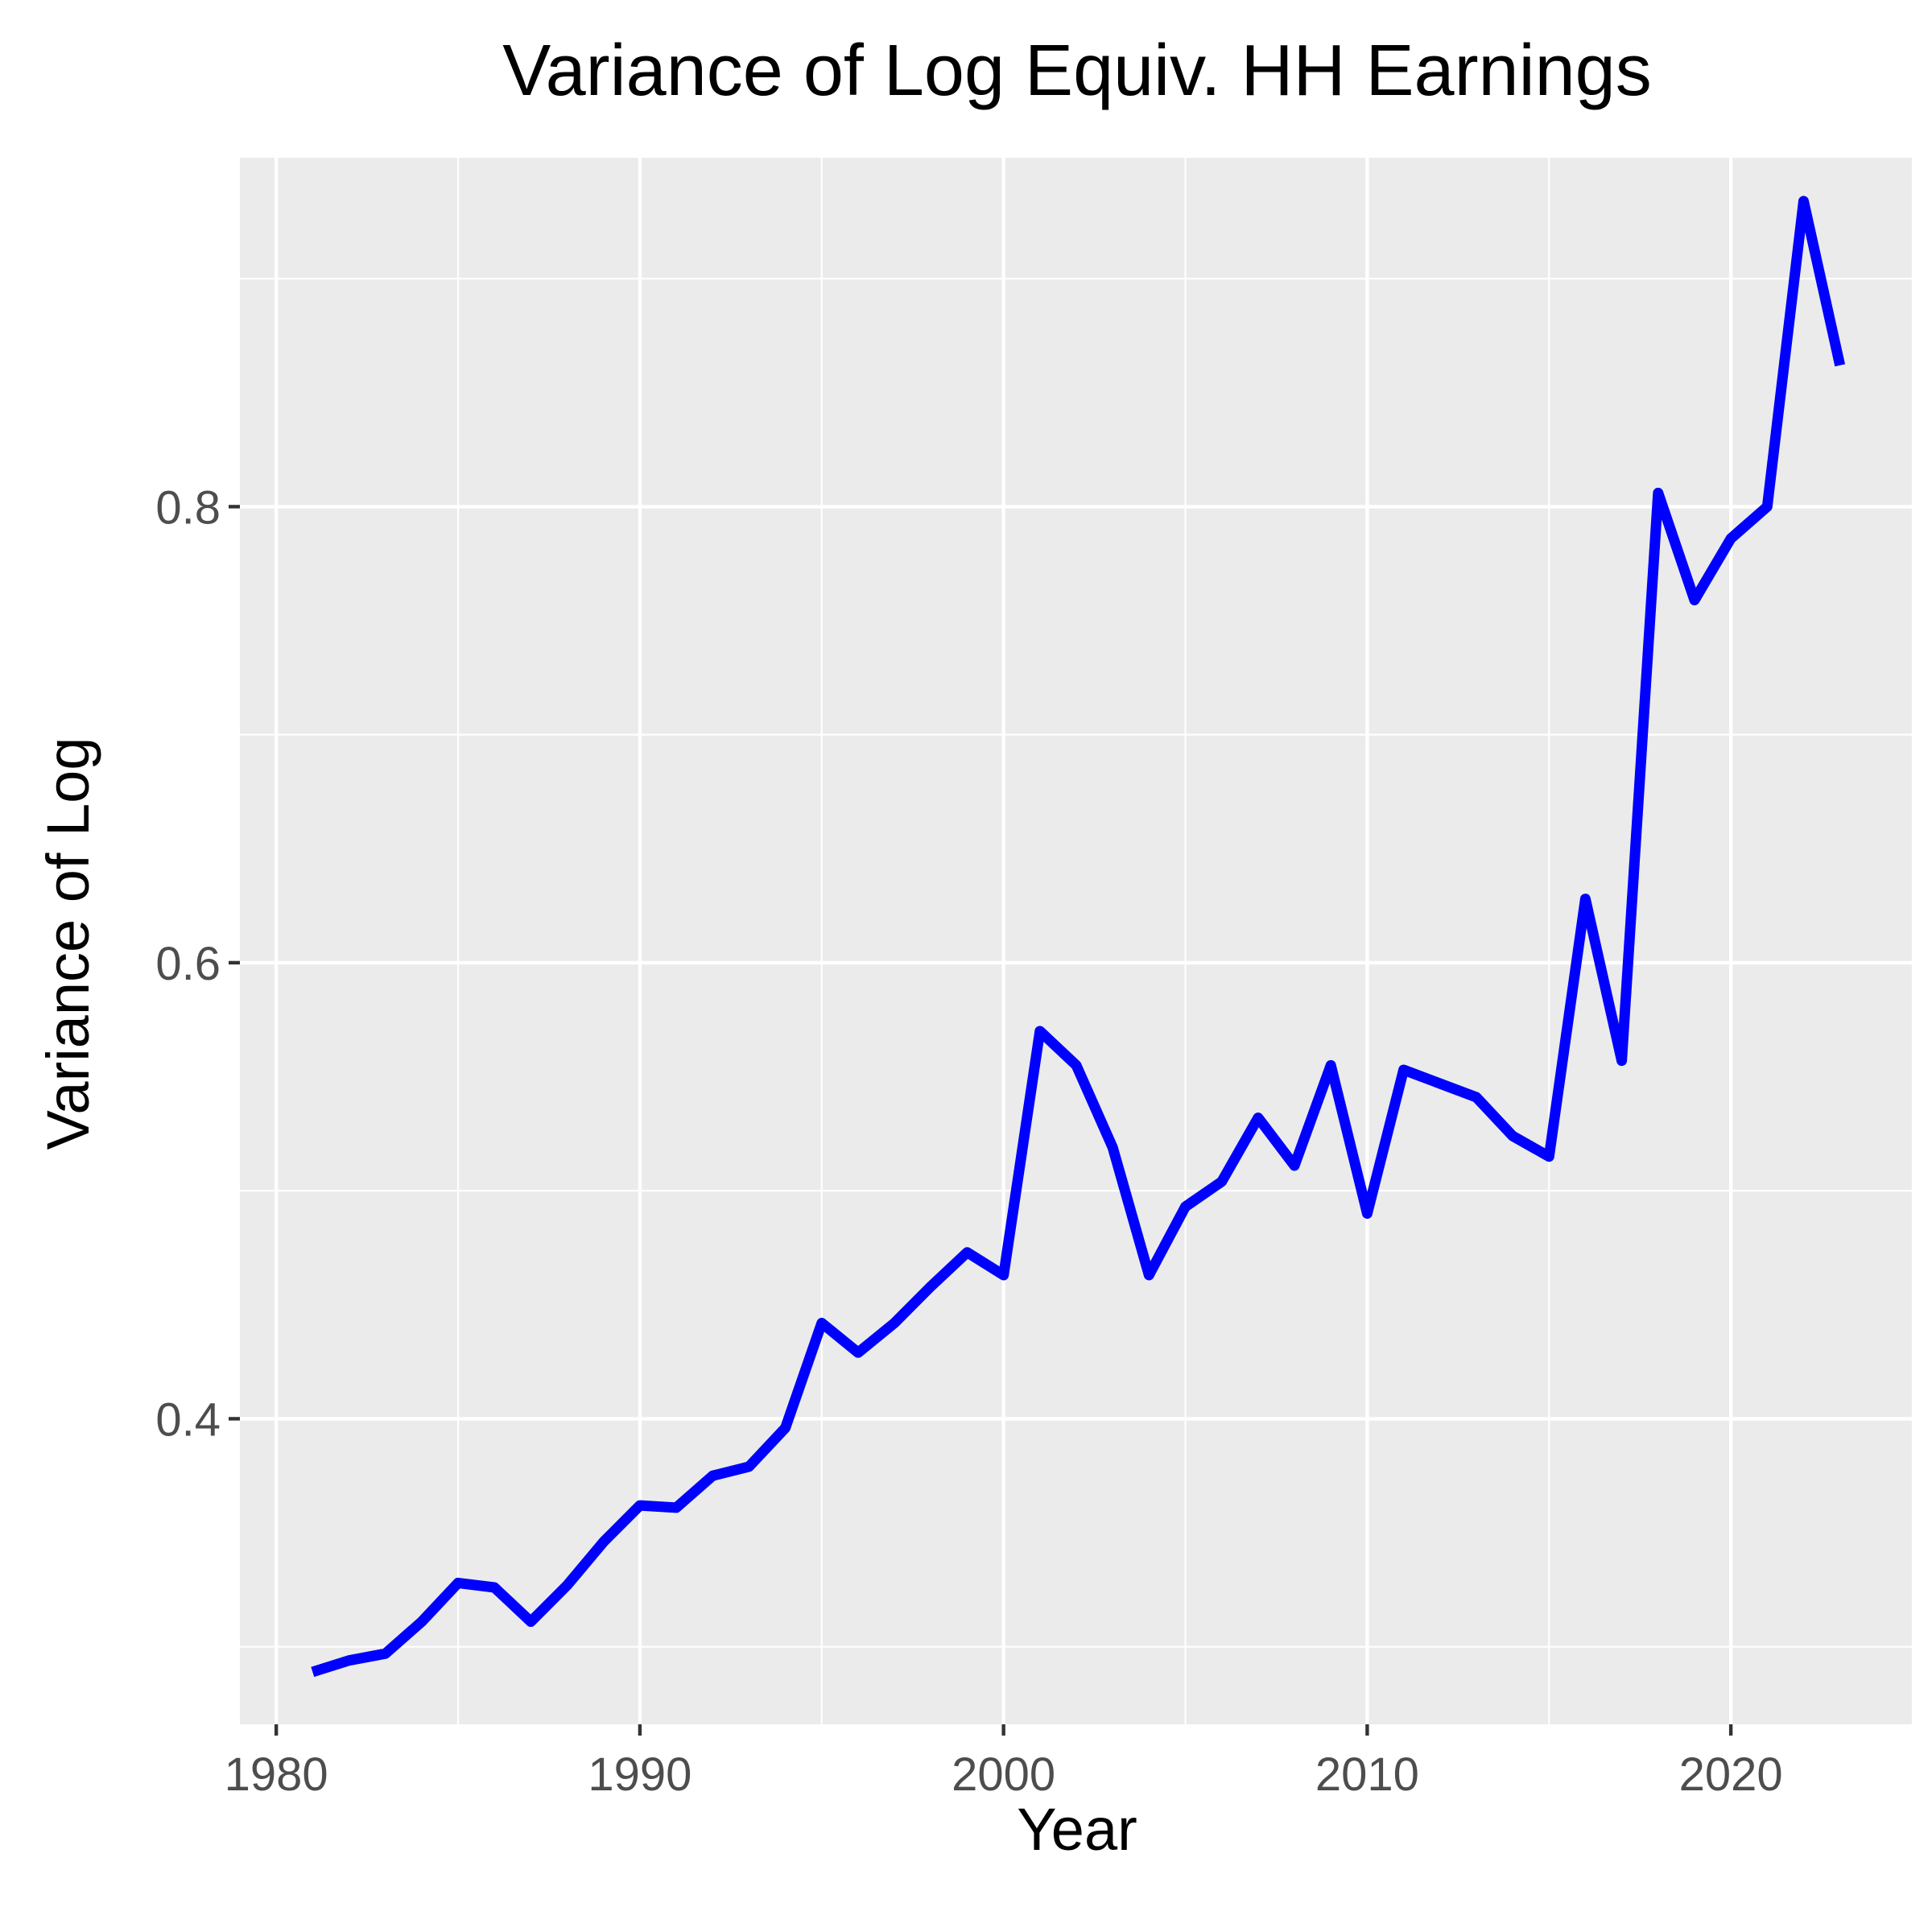  Describe the element at coordinates (188, 507) in the screenshot. I see `y-tick-label: 0.8` at that location.